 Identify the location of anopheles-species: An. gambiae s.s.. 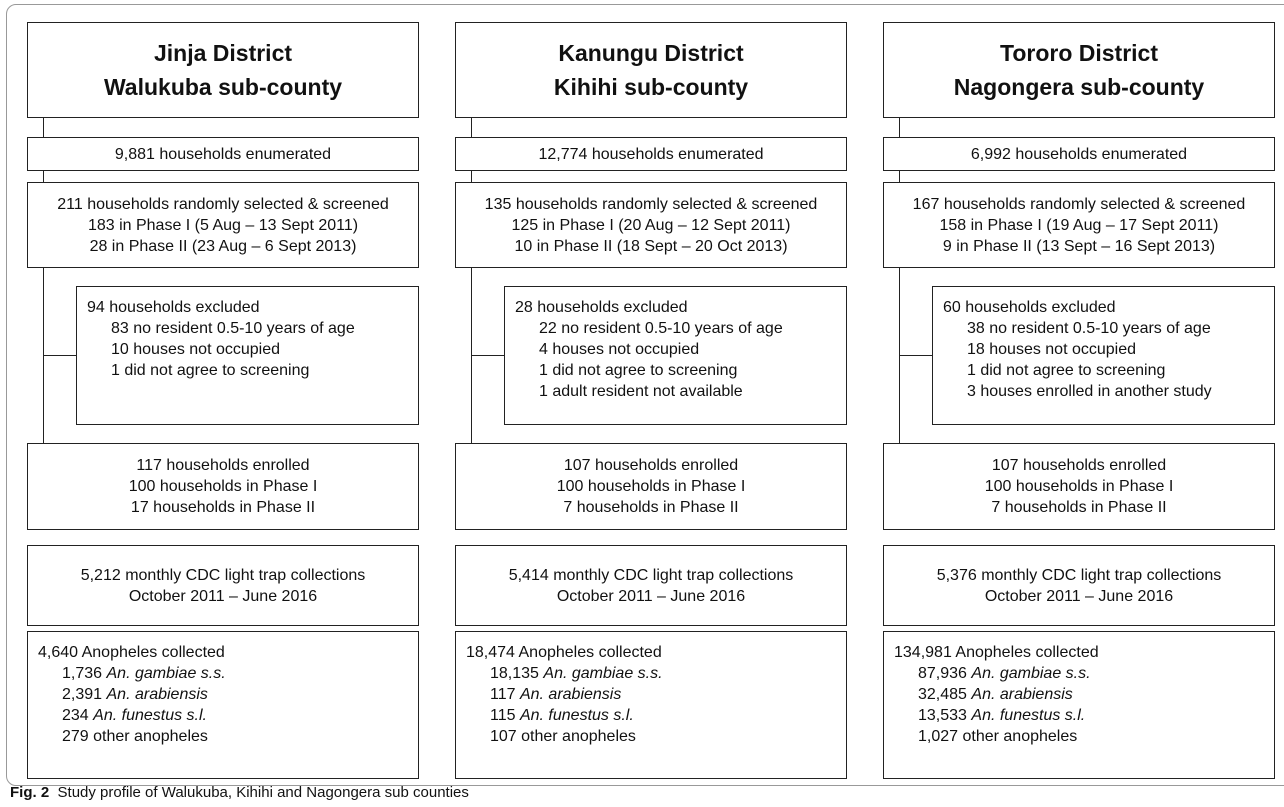
(1031, 673).